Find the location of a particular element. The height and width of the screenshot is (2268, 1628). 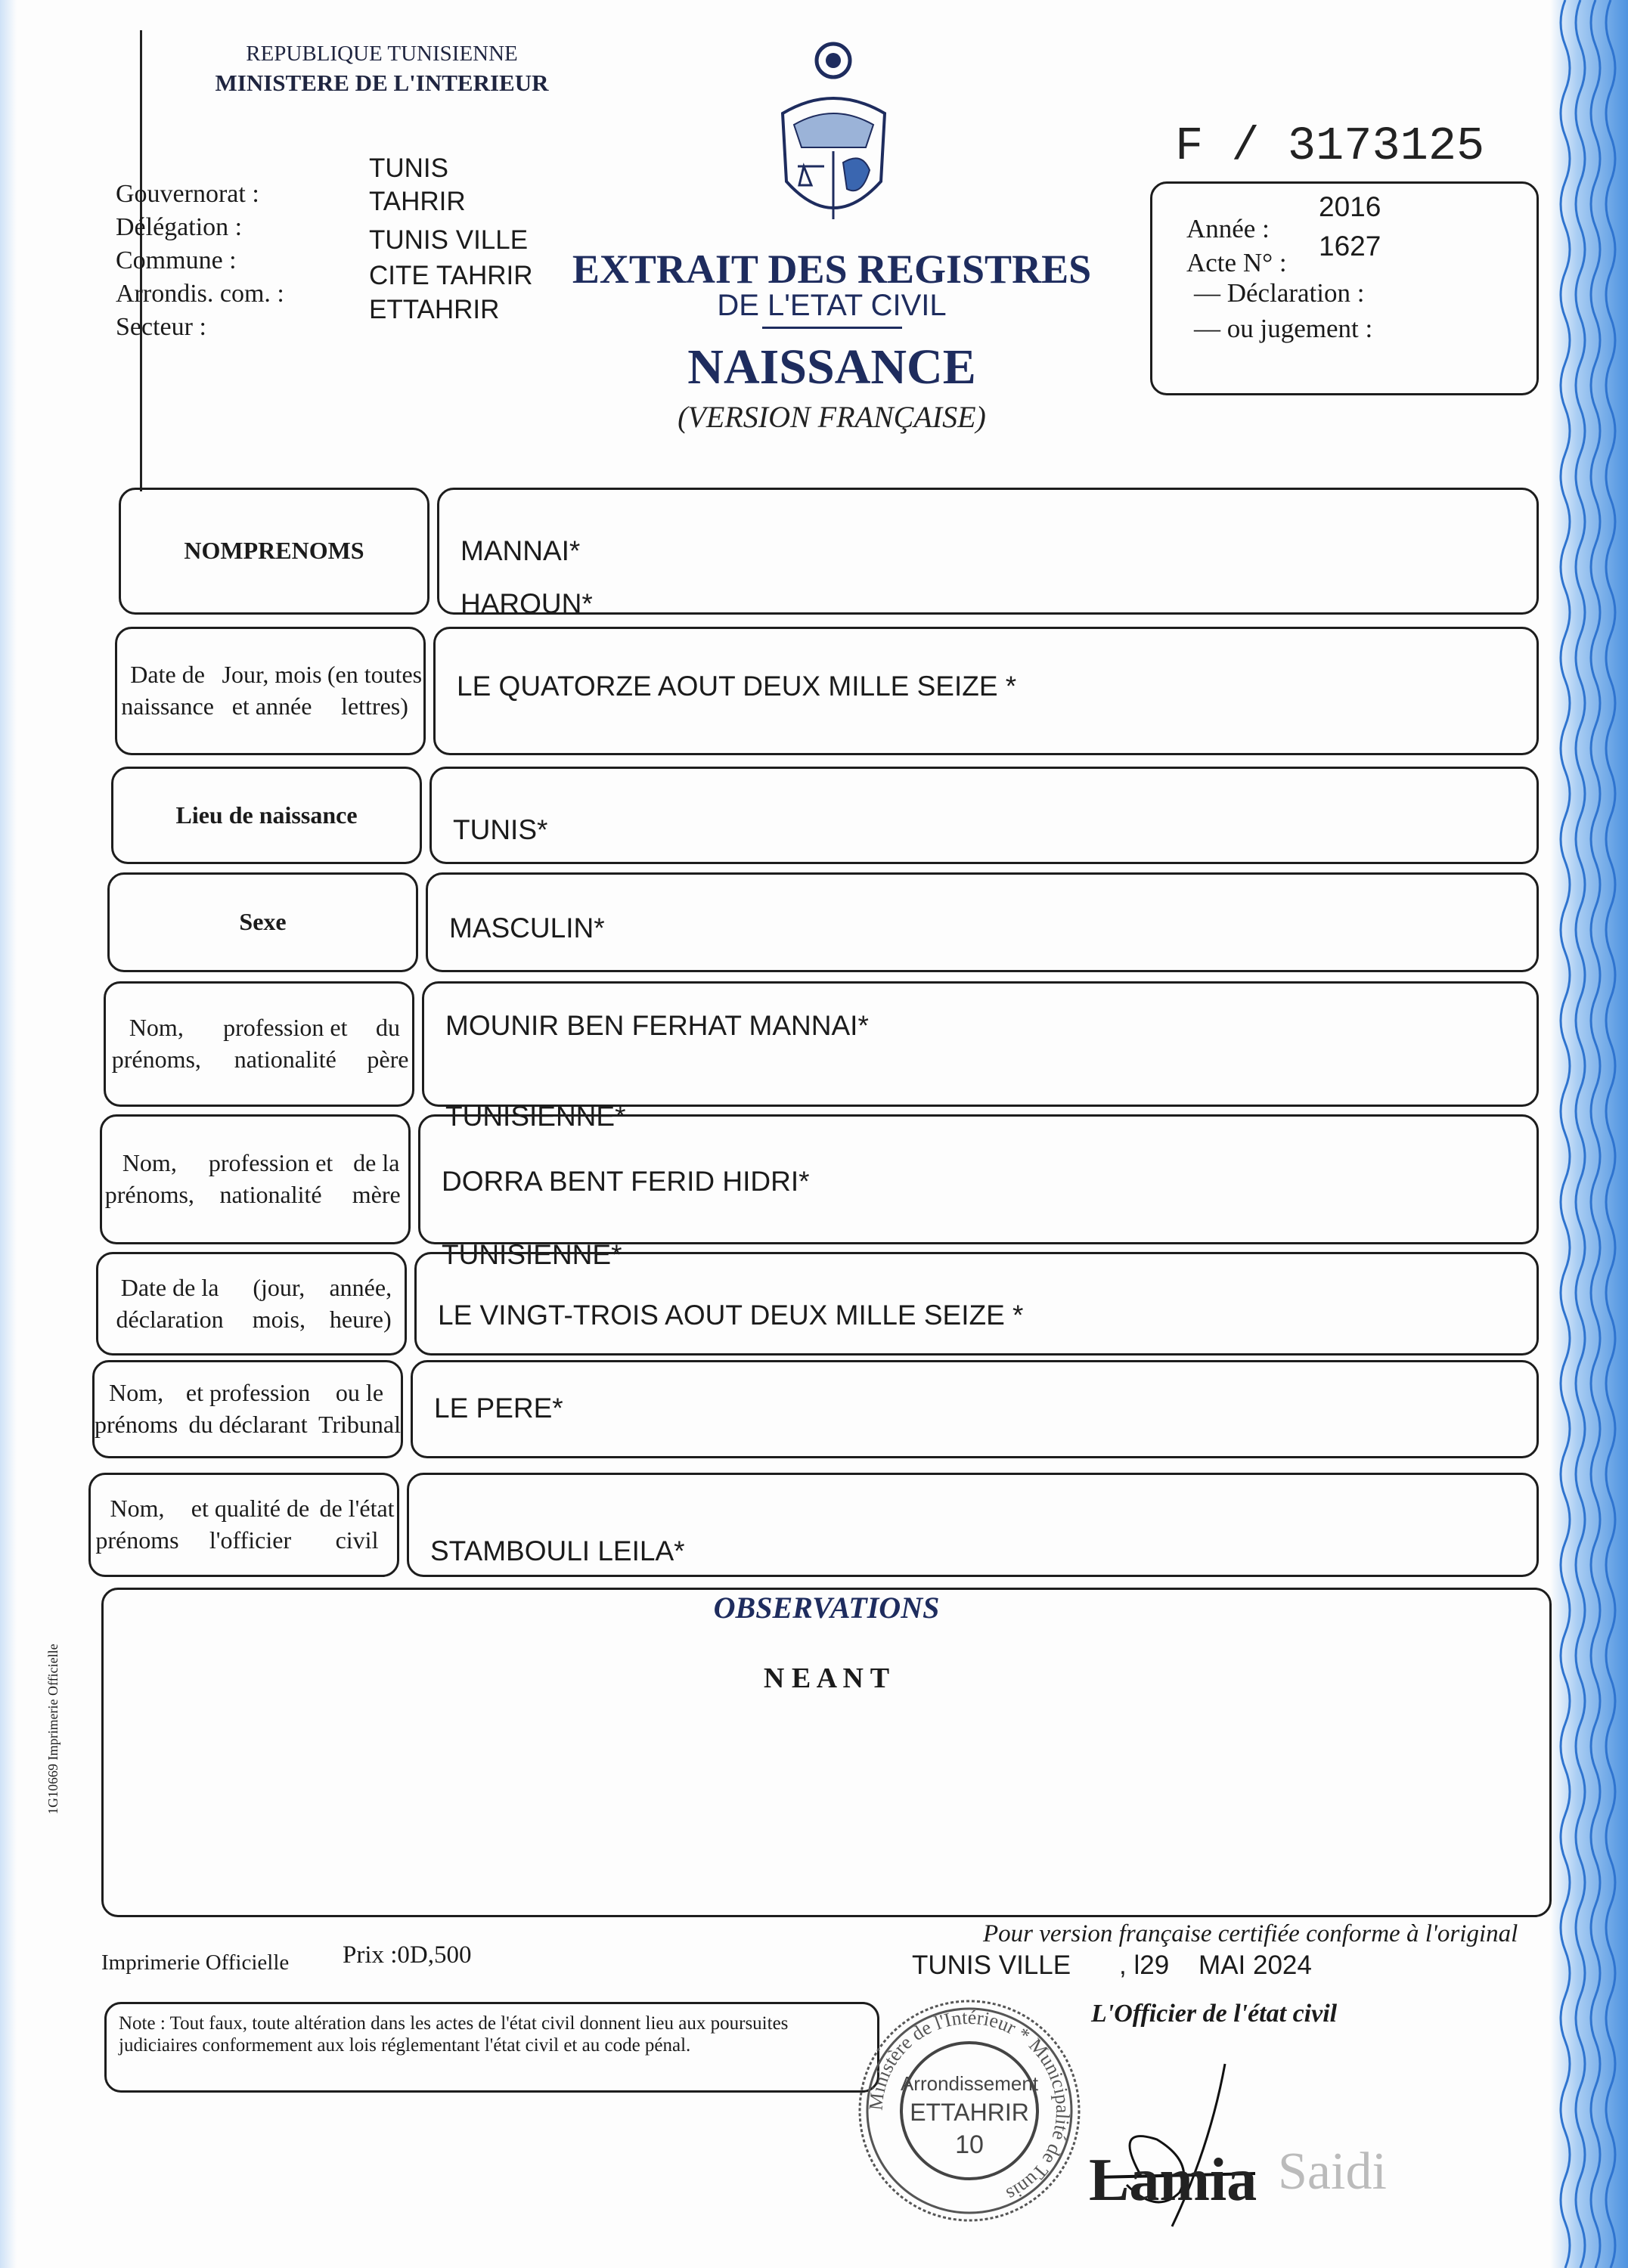

document-title: EXTRAIT DES REGISTRES is located at coordinates (832, 269).